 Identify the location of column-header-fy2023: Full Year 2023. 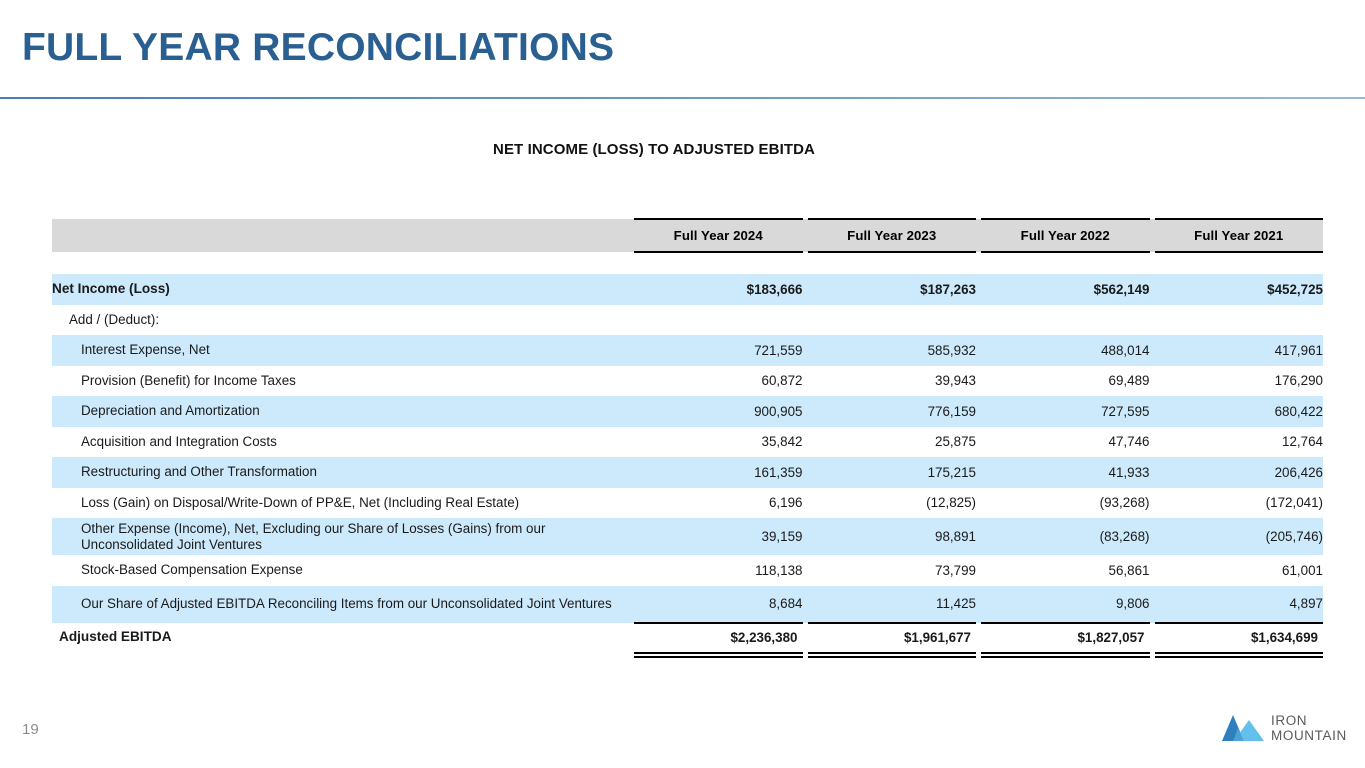
(891, 235).